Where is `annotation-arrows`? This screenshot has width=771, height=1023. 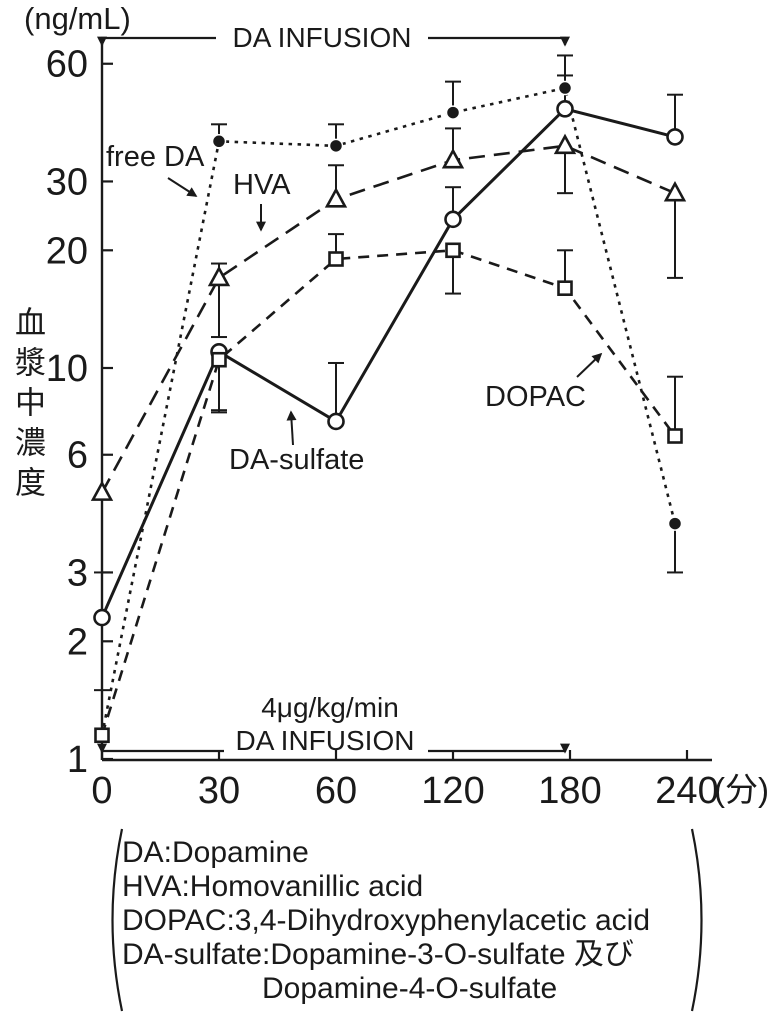
annotation-arrows is located at coordinates (385, 311).